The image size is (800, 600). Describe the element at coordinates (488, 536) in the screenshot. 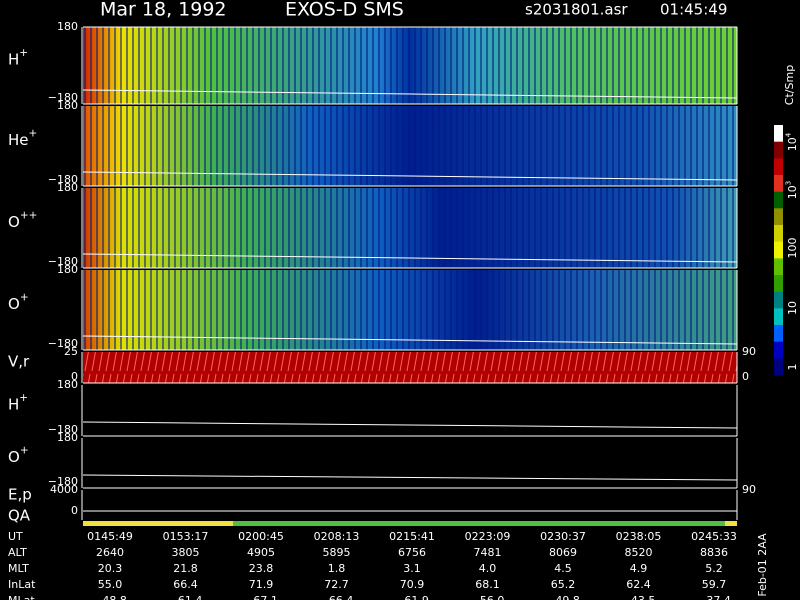

I see `row-value: 0223:09` at that location.